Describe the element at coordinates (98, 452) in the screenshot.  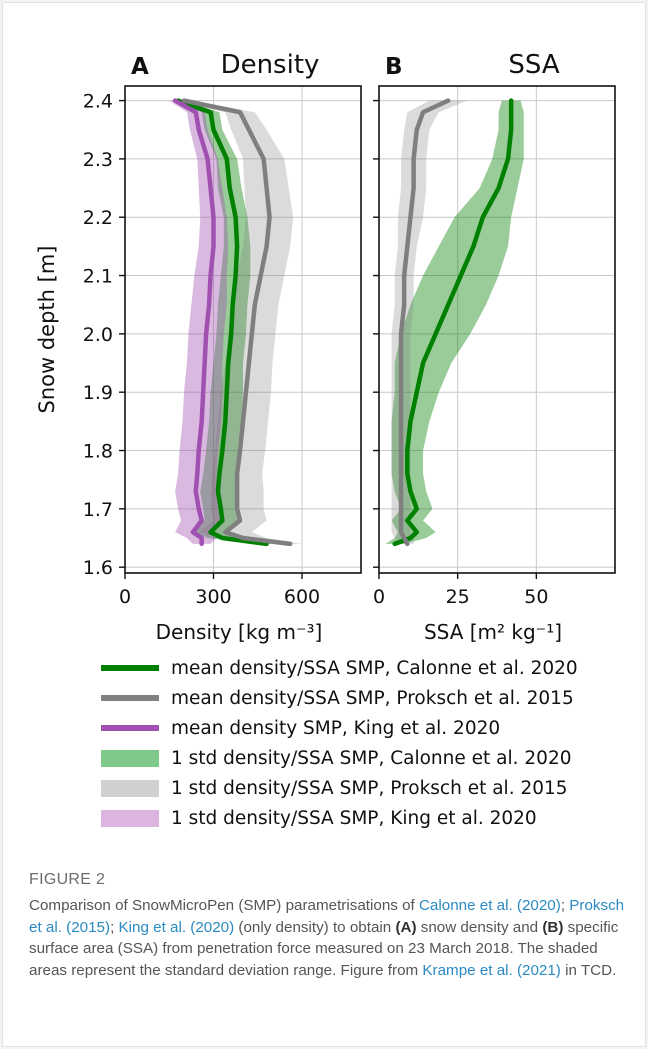
I see `y-tick-label: 1.8` at that location.